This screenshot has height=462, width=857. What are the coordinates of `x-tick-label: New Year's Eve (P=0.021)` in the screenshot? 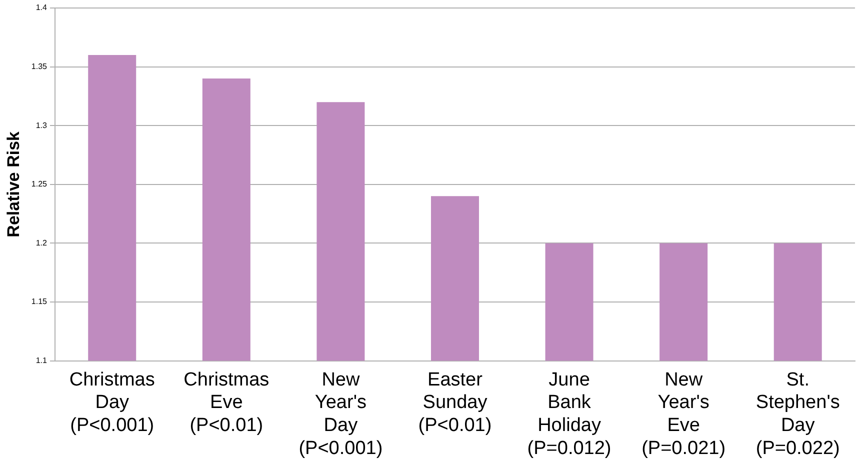 It's located at (684, 414).